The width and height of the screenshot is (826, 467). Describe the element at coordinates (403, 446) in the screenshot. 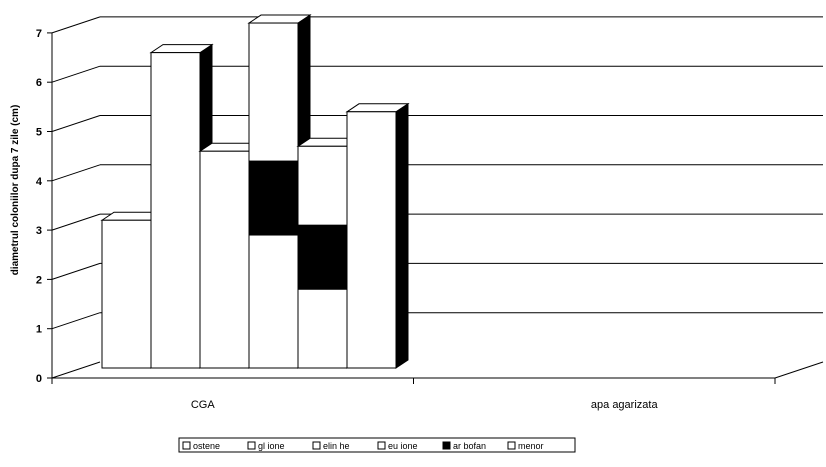

I see `legend-label: eu ione` at that location.